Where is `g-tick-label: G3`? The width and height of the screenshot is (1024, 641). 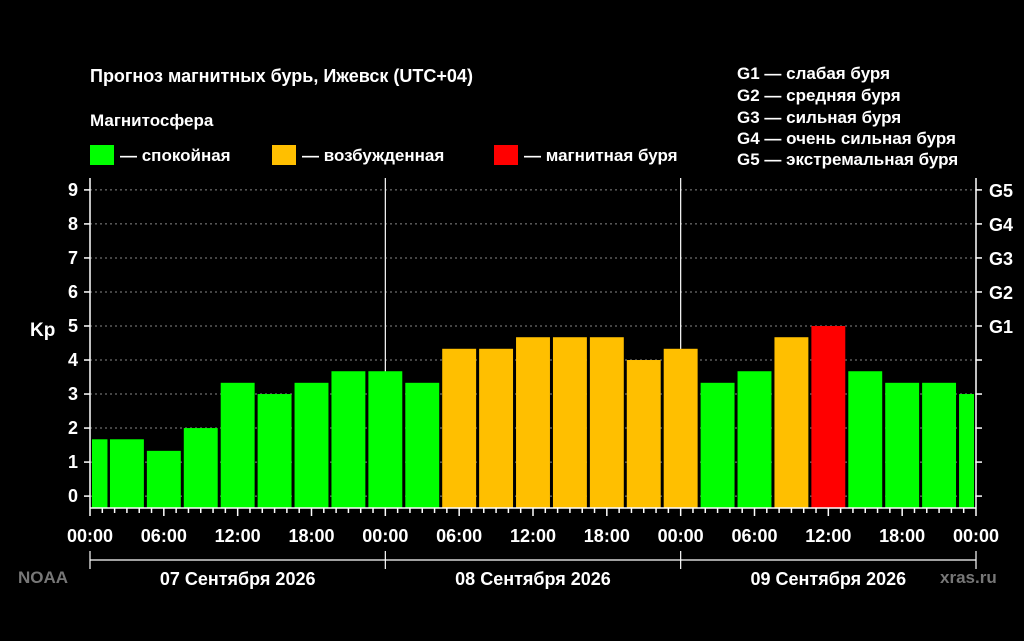
g-tick-label: G3 is located at coordinates (1001, 259).